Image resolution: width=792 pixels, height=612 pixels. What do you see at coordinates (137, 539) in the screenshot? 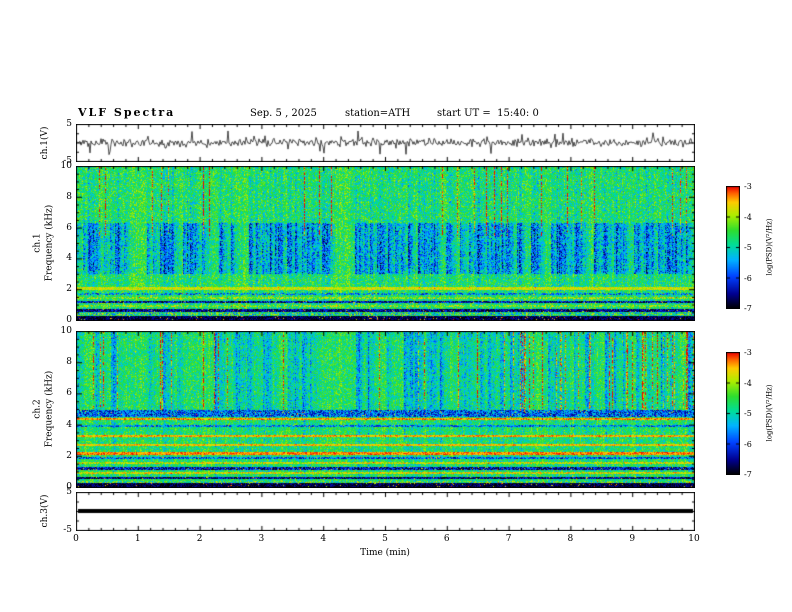
I see `tick-label: 1` at bounding box center [137, 539].